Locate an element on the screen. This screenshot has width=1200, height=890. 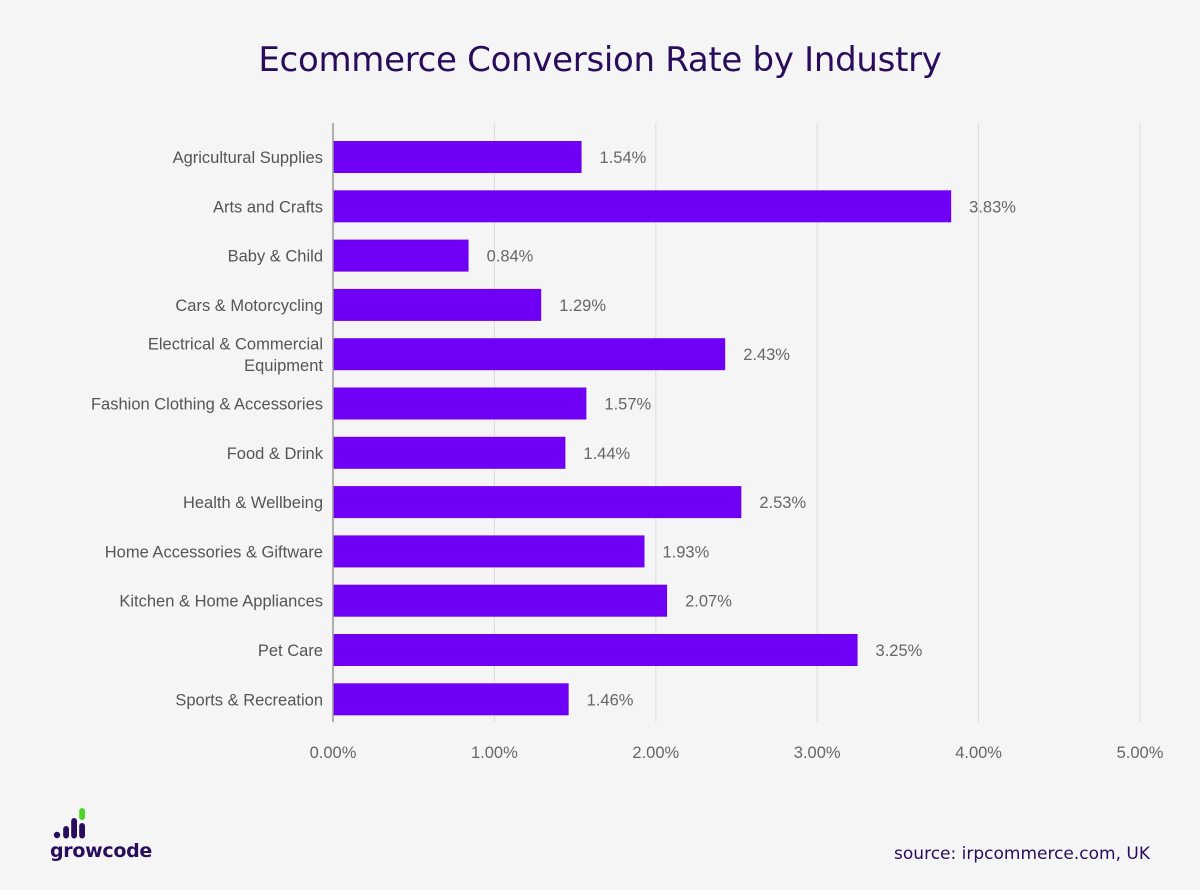
source-note: source: irpcommerce.com, UK is located at coordinates (1022, 854).